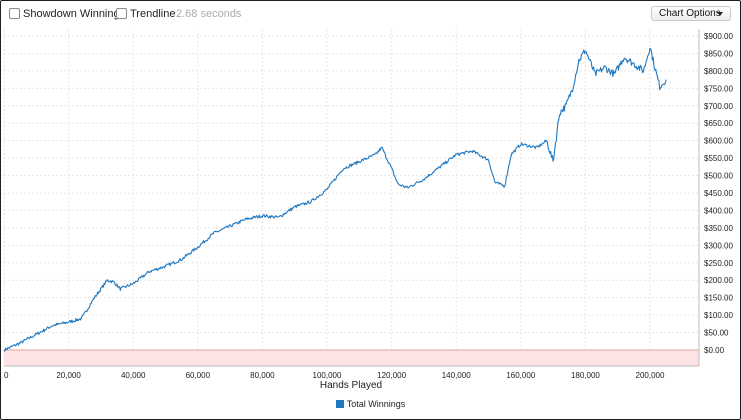 The image size is (741, 420). Describe the element at coordinates (716, 333) in the screenshot. I see `y-tick-label: $50.00` at that location.